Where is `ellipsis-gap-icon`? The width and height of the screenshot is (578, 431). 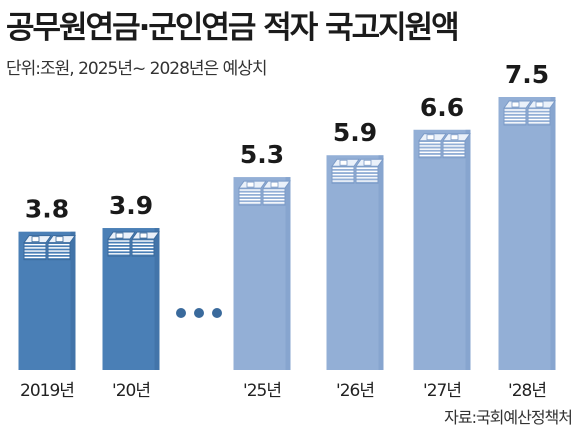 ellipsis-gap-icon is located at coordinates (199, 313).